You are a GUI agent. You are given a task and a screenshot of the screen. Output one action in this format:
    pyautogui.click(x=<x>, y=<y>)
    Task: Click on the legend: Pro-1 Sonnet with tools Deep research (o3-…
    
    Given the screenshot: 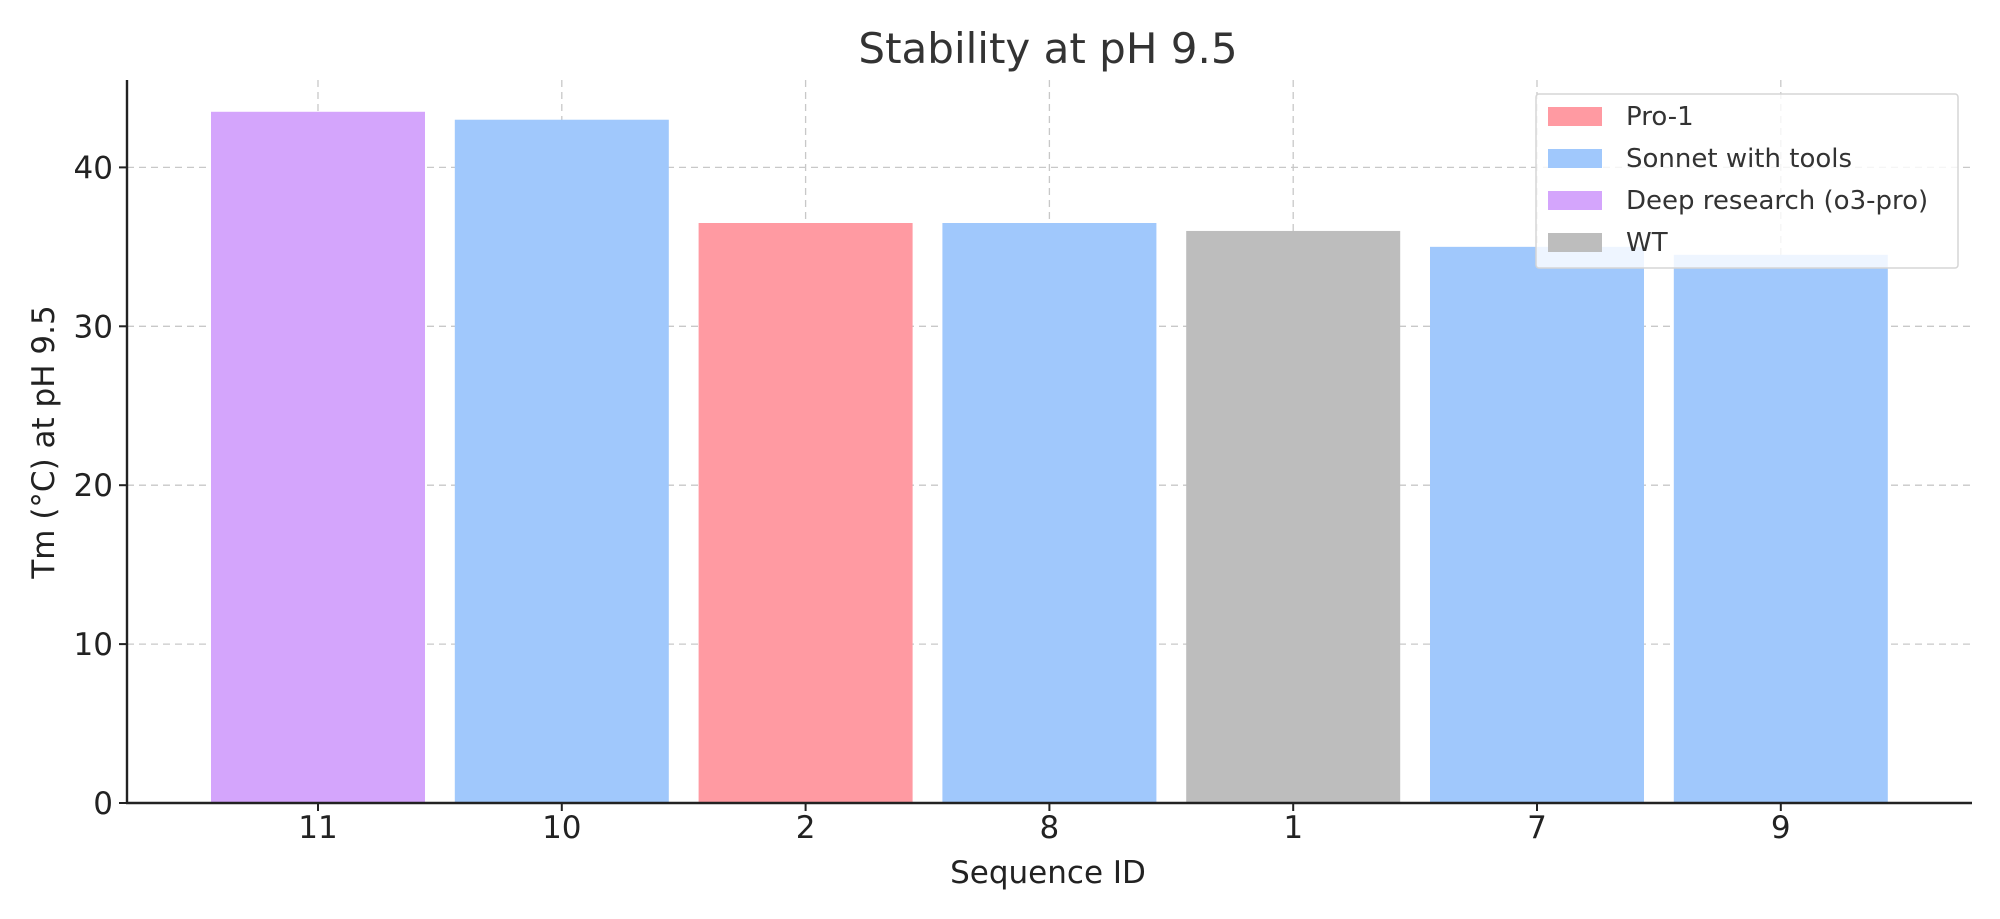 What is the action you would take?
    pyautogui.click(x=1747, y=181)
    